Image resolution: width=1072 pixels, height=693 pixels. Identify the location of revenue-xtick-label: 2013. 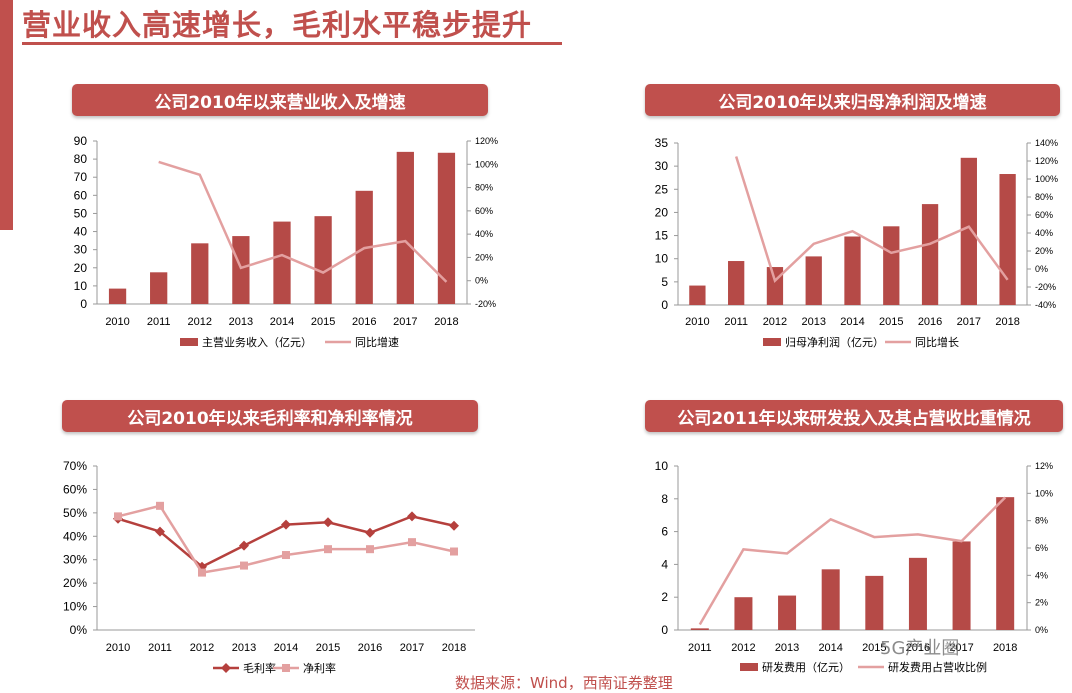
(241, 322).